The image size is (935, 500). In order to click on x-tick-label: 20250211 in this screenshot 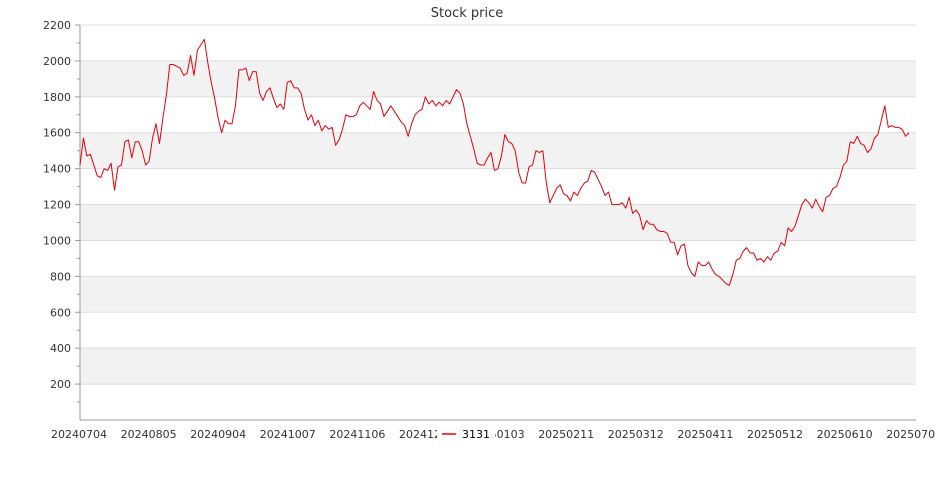, I will do `click(566, 434)`.